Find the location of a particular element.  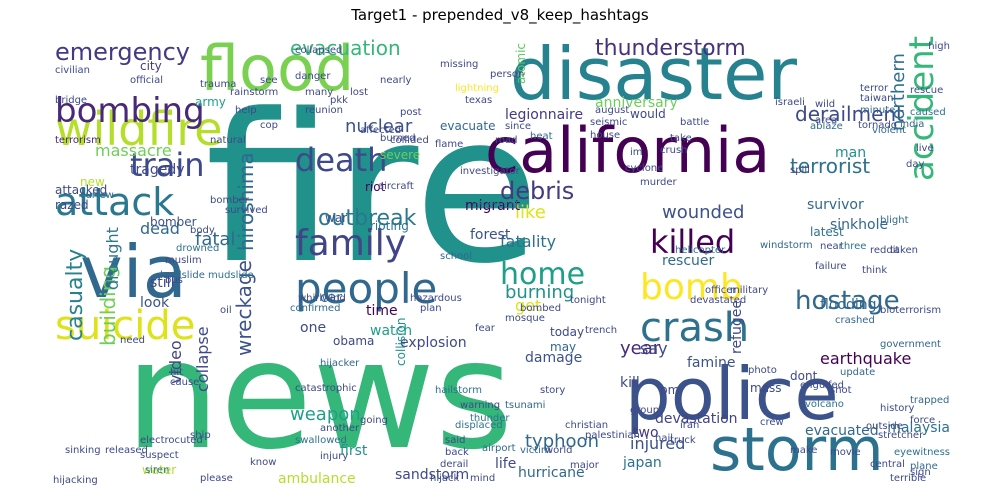

cloud-word: violent is located at coordinates (889, 130).